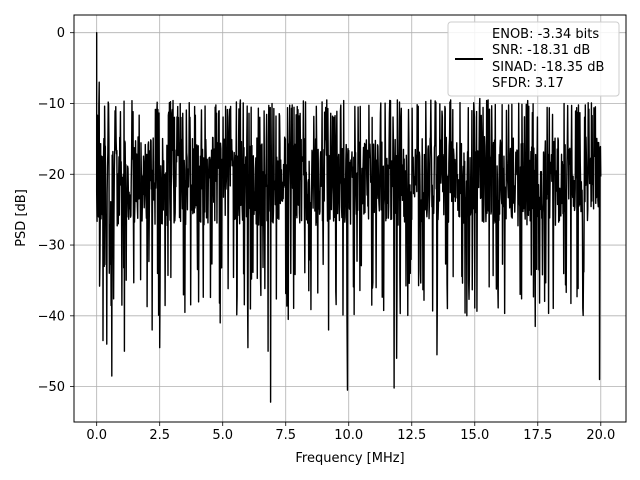 This screenshot has width=640, height=480. I want to click on x-tick-label: 17.5, so click(537, 435).